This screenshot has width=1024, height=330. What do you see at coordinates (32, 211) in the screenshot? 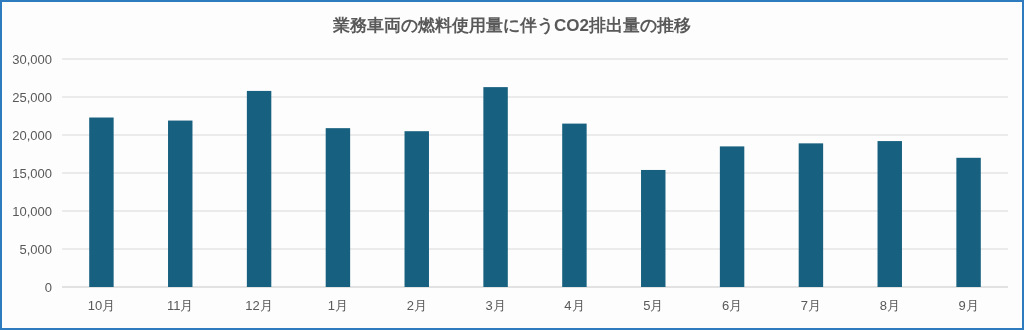
I see `y-tick-label: 10,000` at bounding box center [32, 211].